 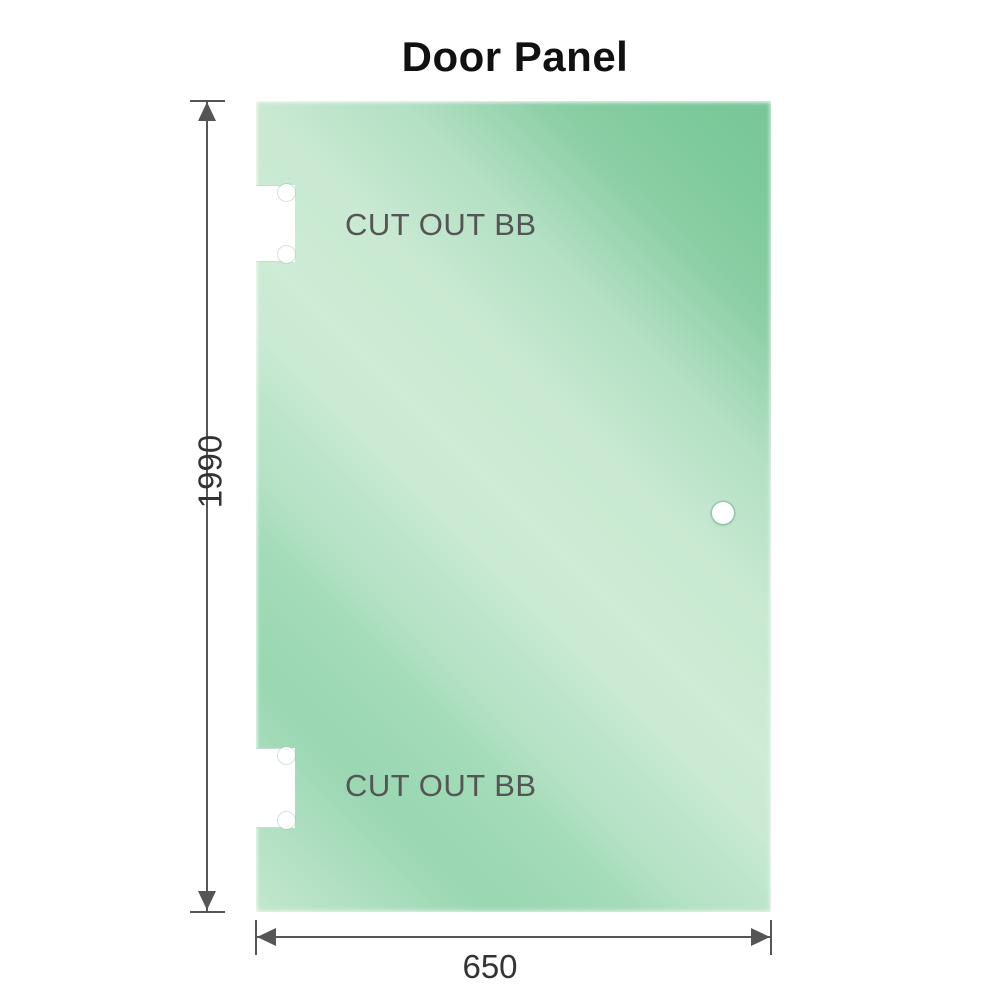 What do you see at coordinates (286, 192) in the screenshot?
I see `cutout-top-lobe-upper-icon` at bounding box center [286, 192].